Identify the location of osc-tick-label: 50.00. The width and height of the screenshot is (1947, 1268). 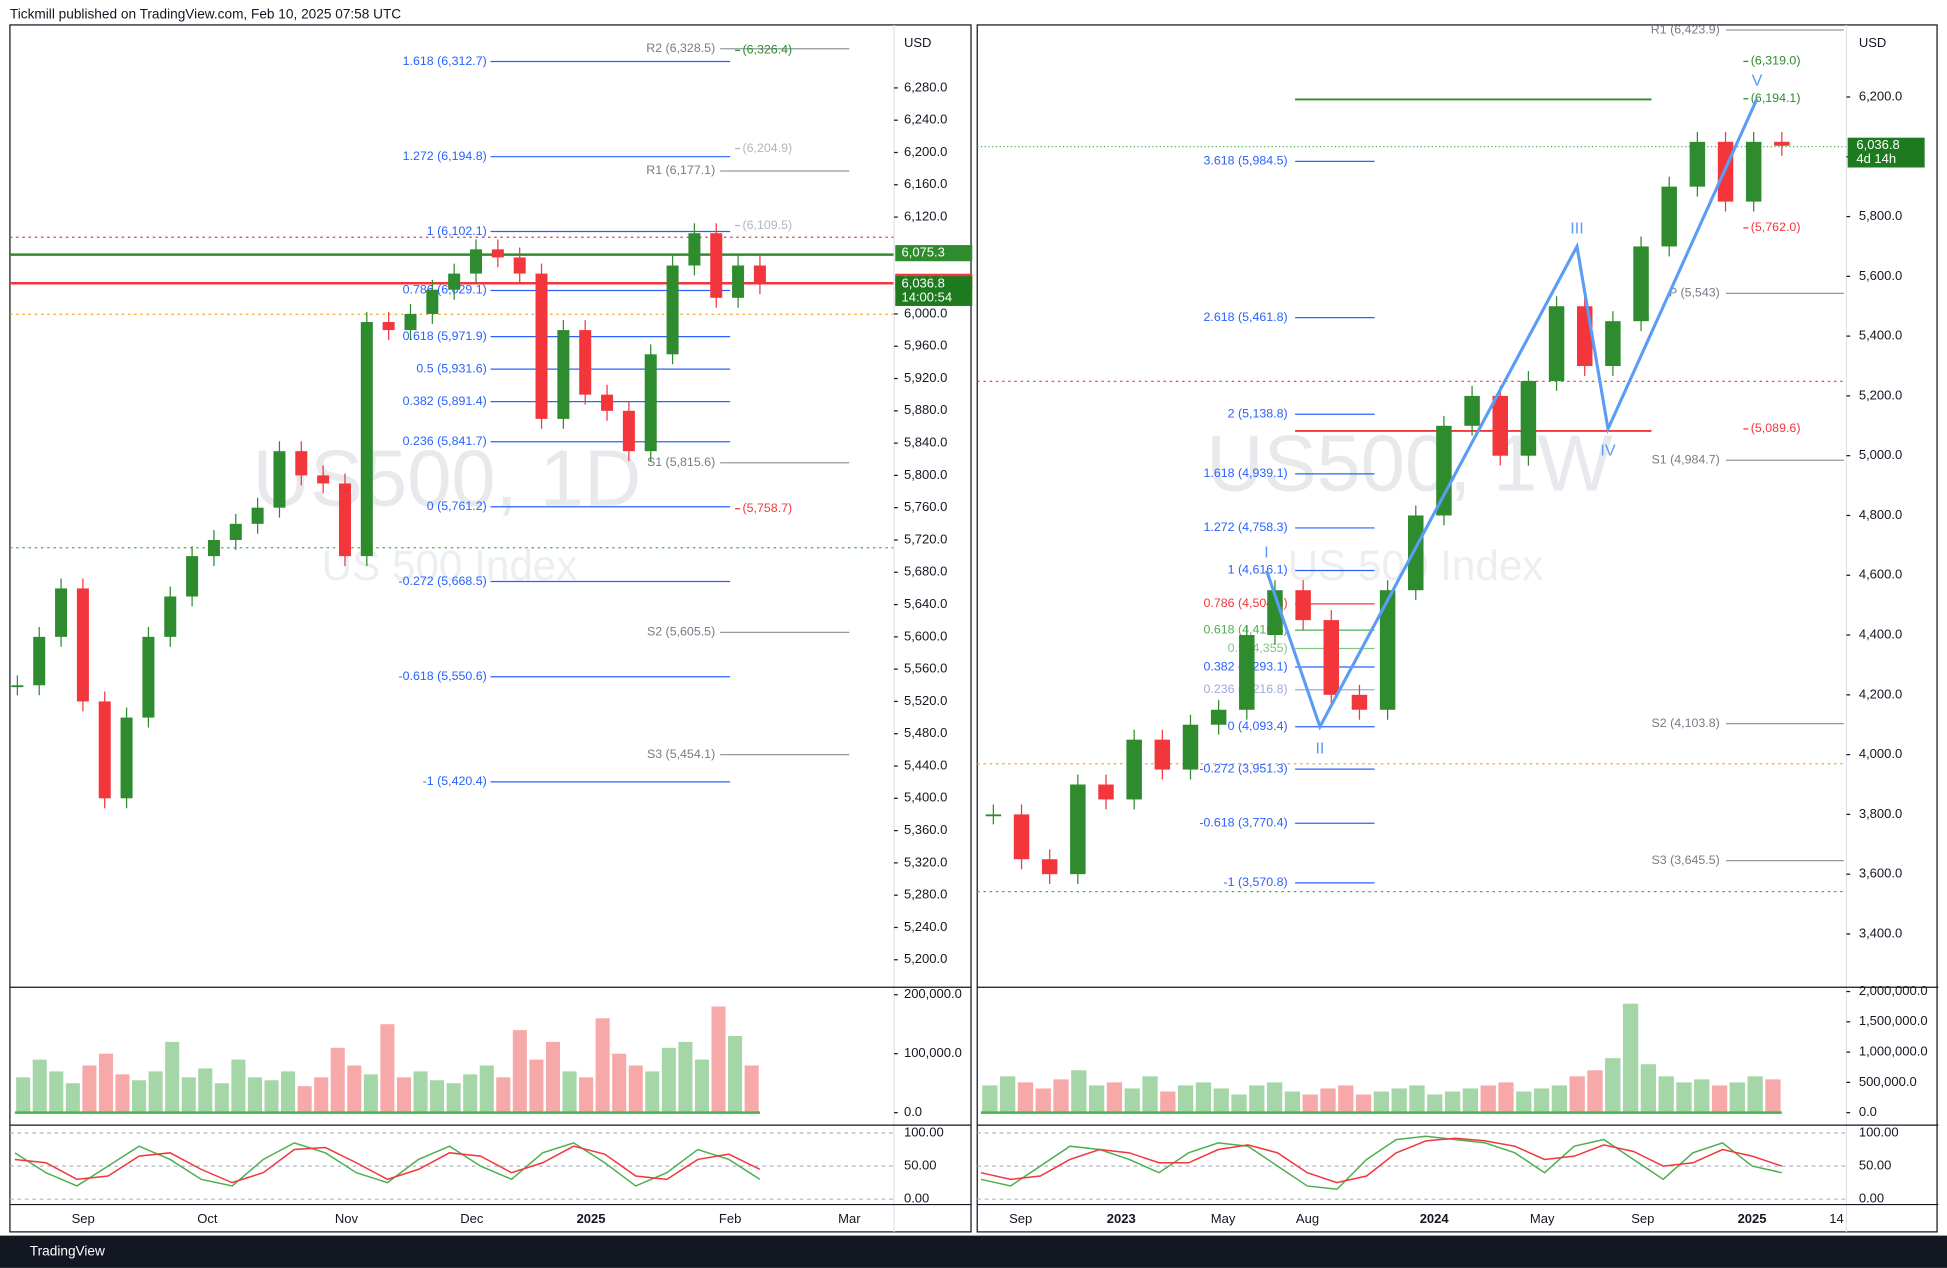
(1875, 1165).